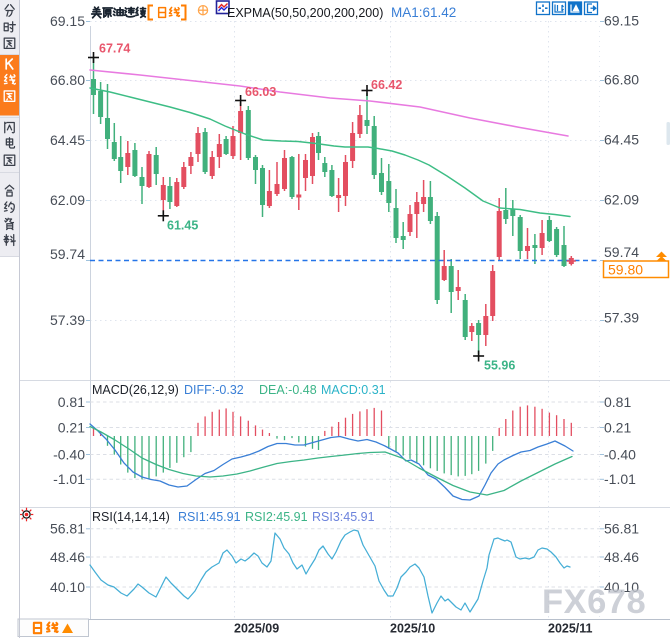  I want to click on svg-text: RSI3:45.91, so click(343, 517).